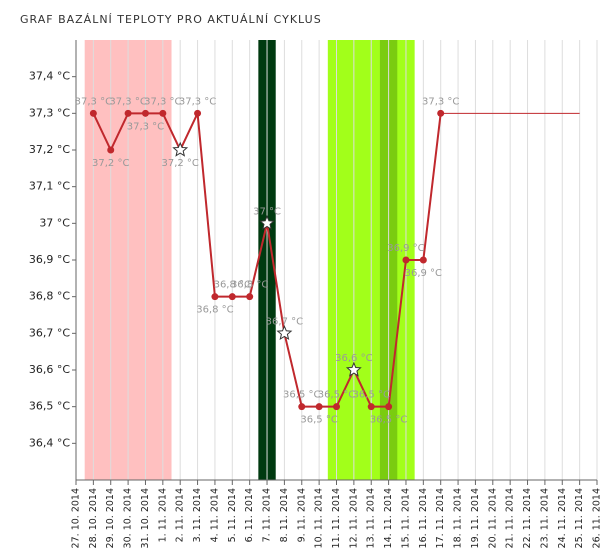 The image size is (614, 548). What do you see at coordinates (49, 149) in the screenshot?
I see `y-tick-label: 37,2 °C` at bounding box center [49, 149].